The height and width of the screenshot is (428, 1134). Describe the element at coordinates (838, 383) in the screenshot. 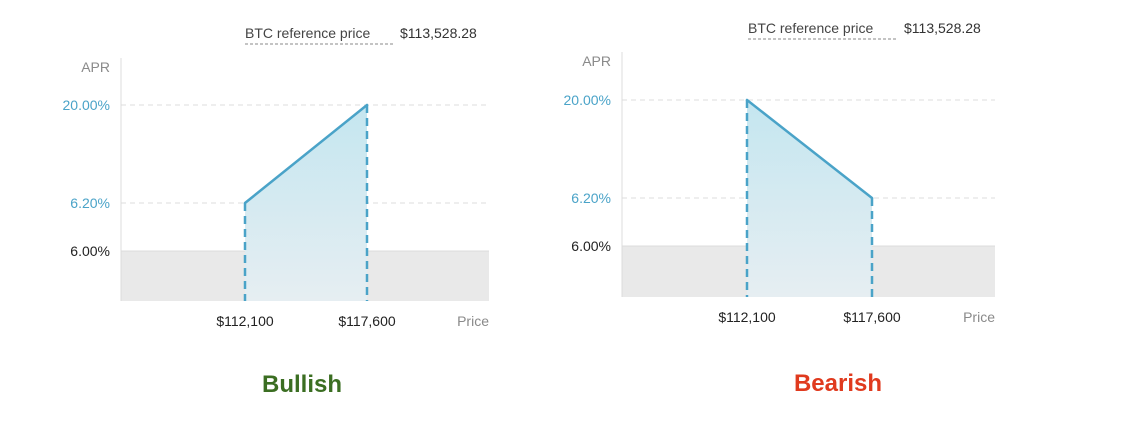

I see `chart-caption: Bearish` at that location.